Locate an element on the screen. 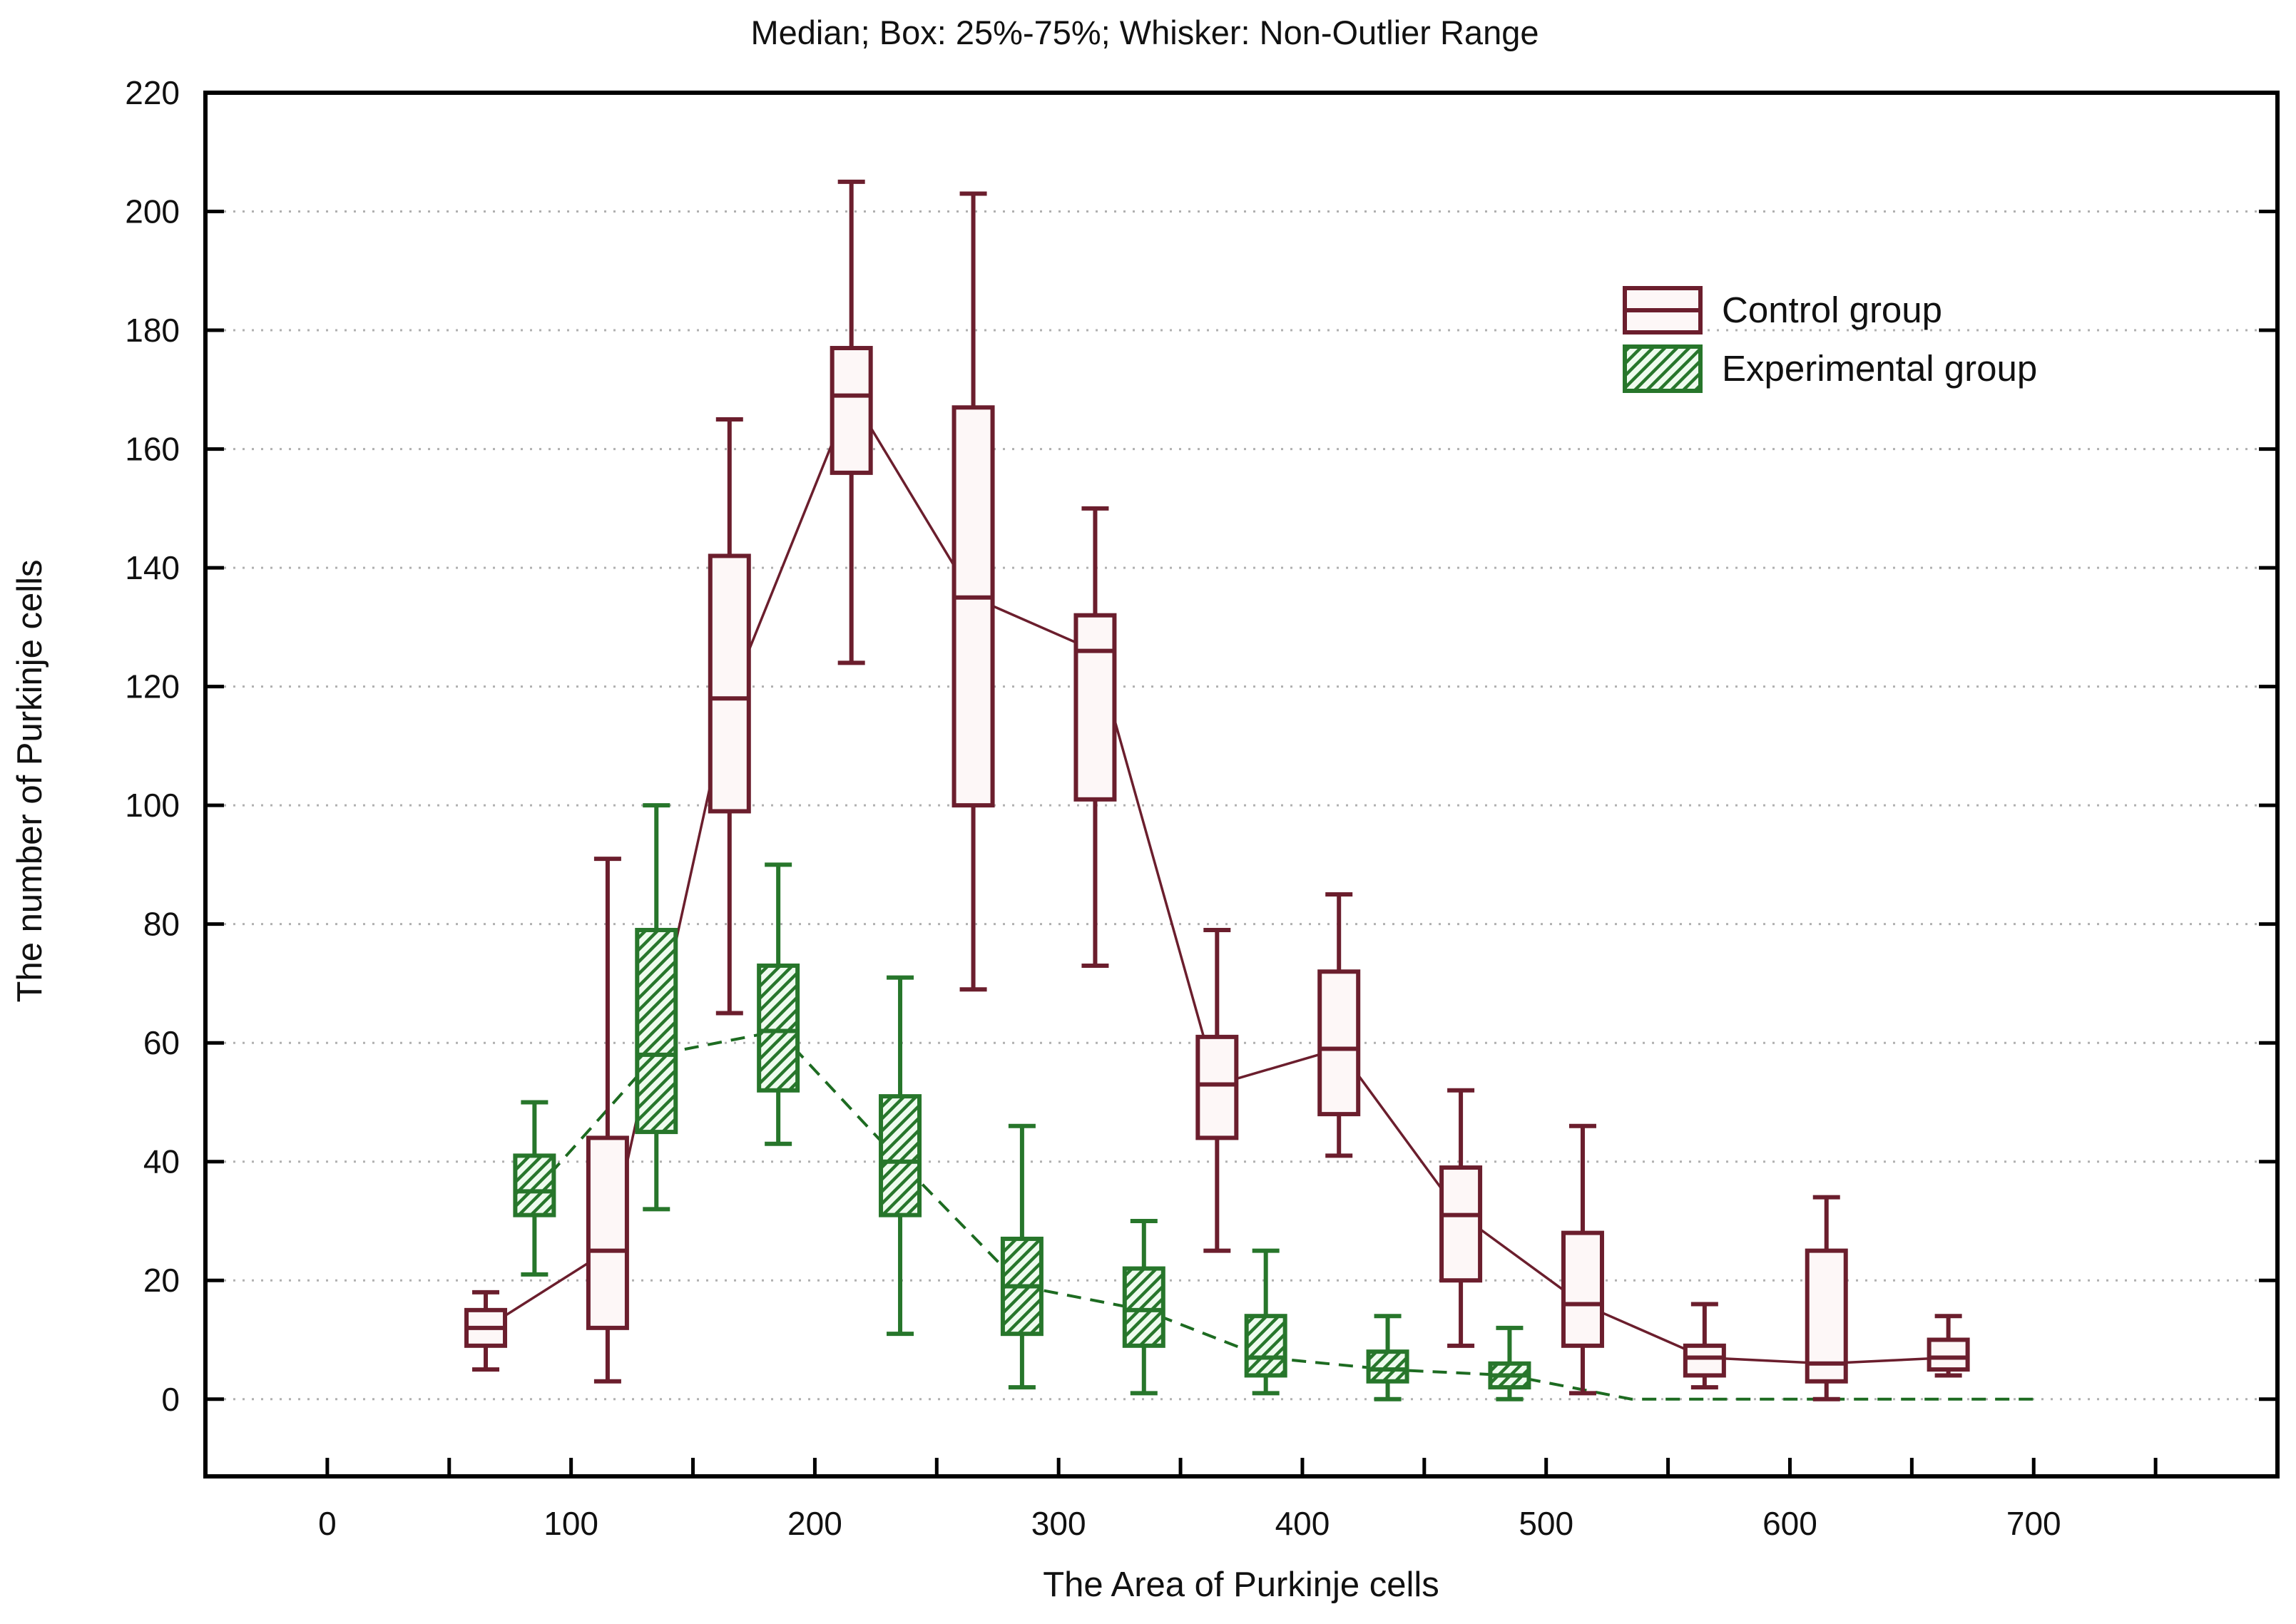 The height and width of the screenshot is (1624, 2296). y-axis-title: The number of Purkinje cells is located at coordinates (30, 781).